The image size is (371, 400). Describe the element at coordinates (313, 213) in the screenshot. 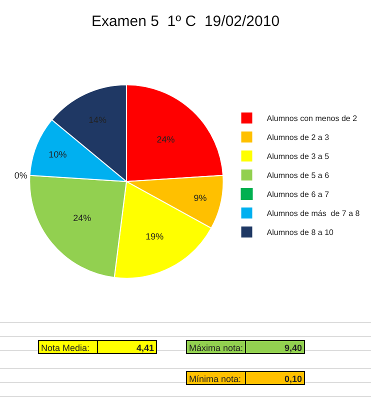

I see `legend-label: Alumnos de más de 7 a 8` at that location.